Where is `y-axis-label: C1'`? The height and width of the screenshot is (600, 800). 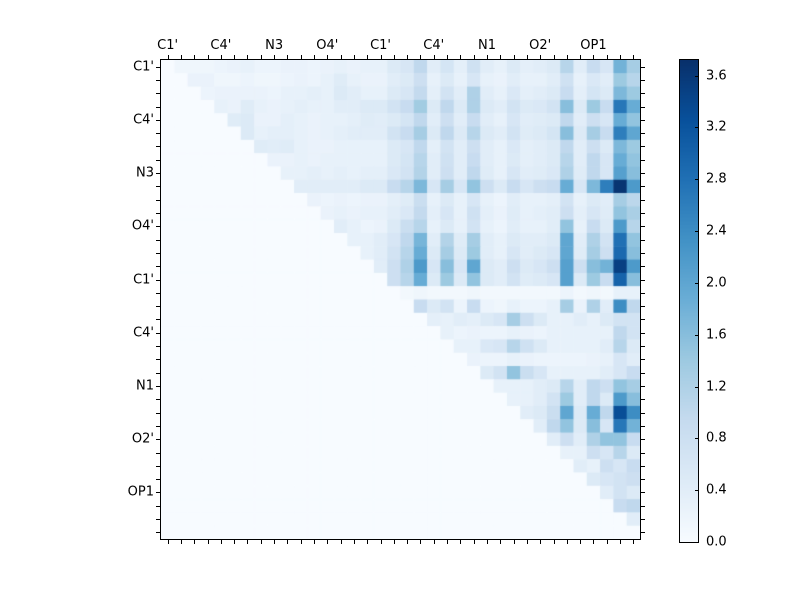 y-axis-label: C1' is located at coordinates (143, 280).